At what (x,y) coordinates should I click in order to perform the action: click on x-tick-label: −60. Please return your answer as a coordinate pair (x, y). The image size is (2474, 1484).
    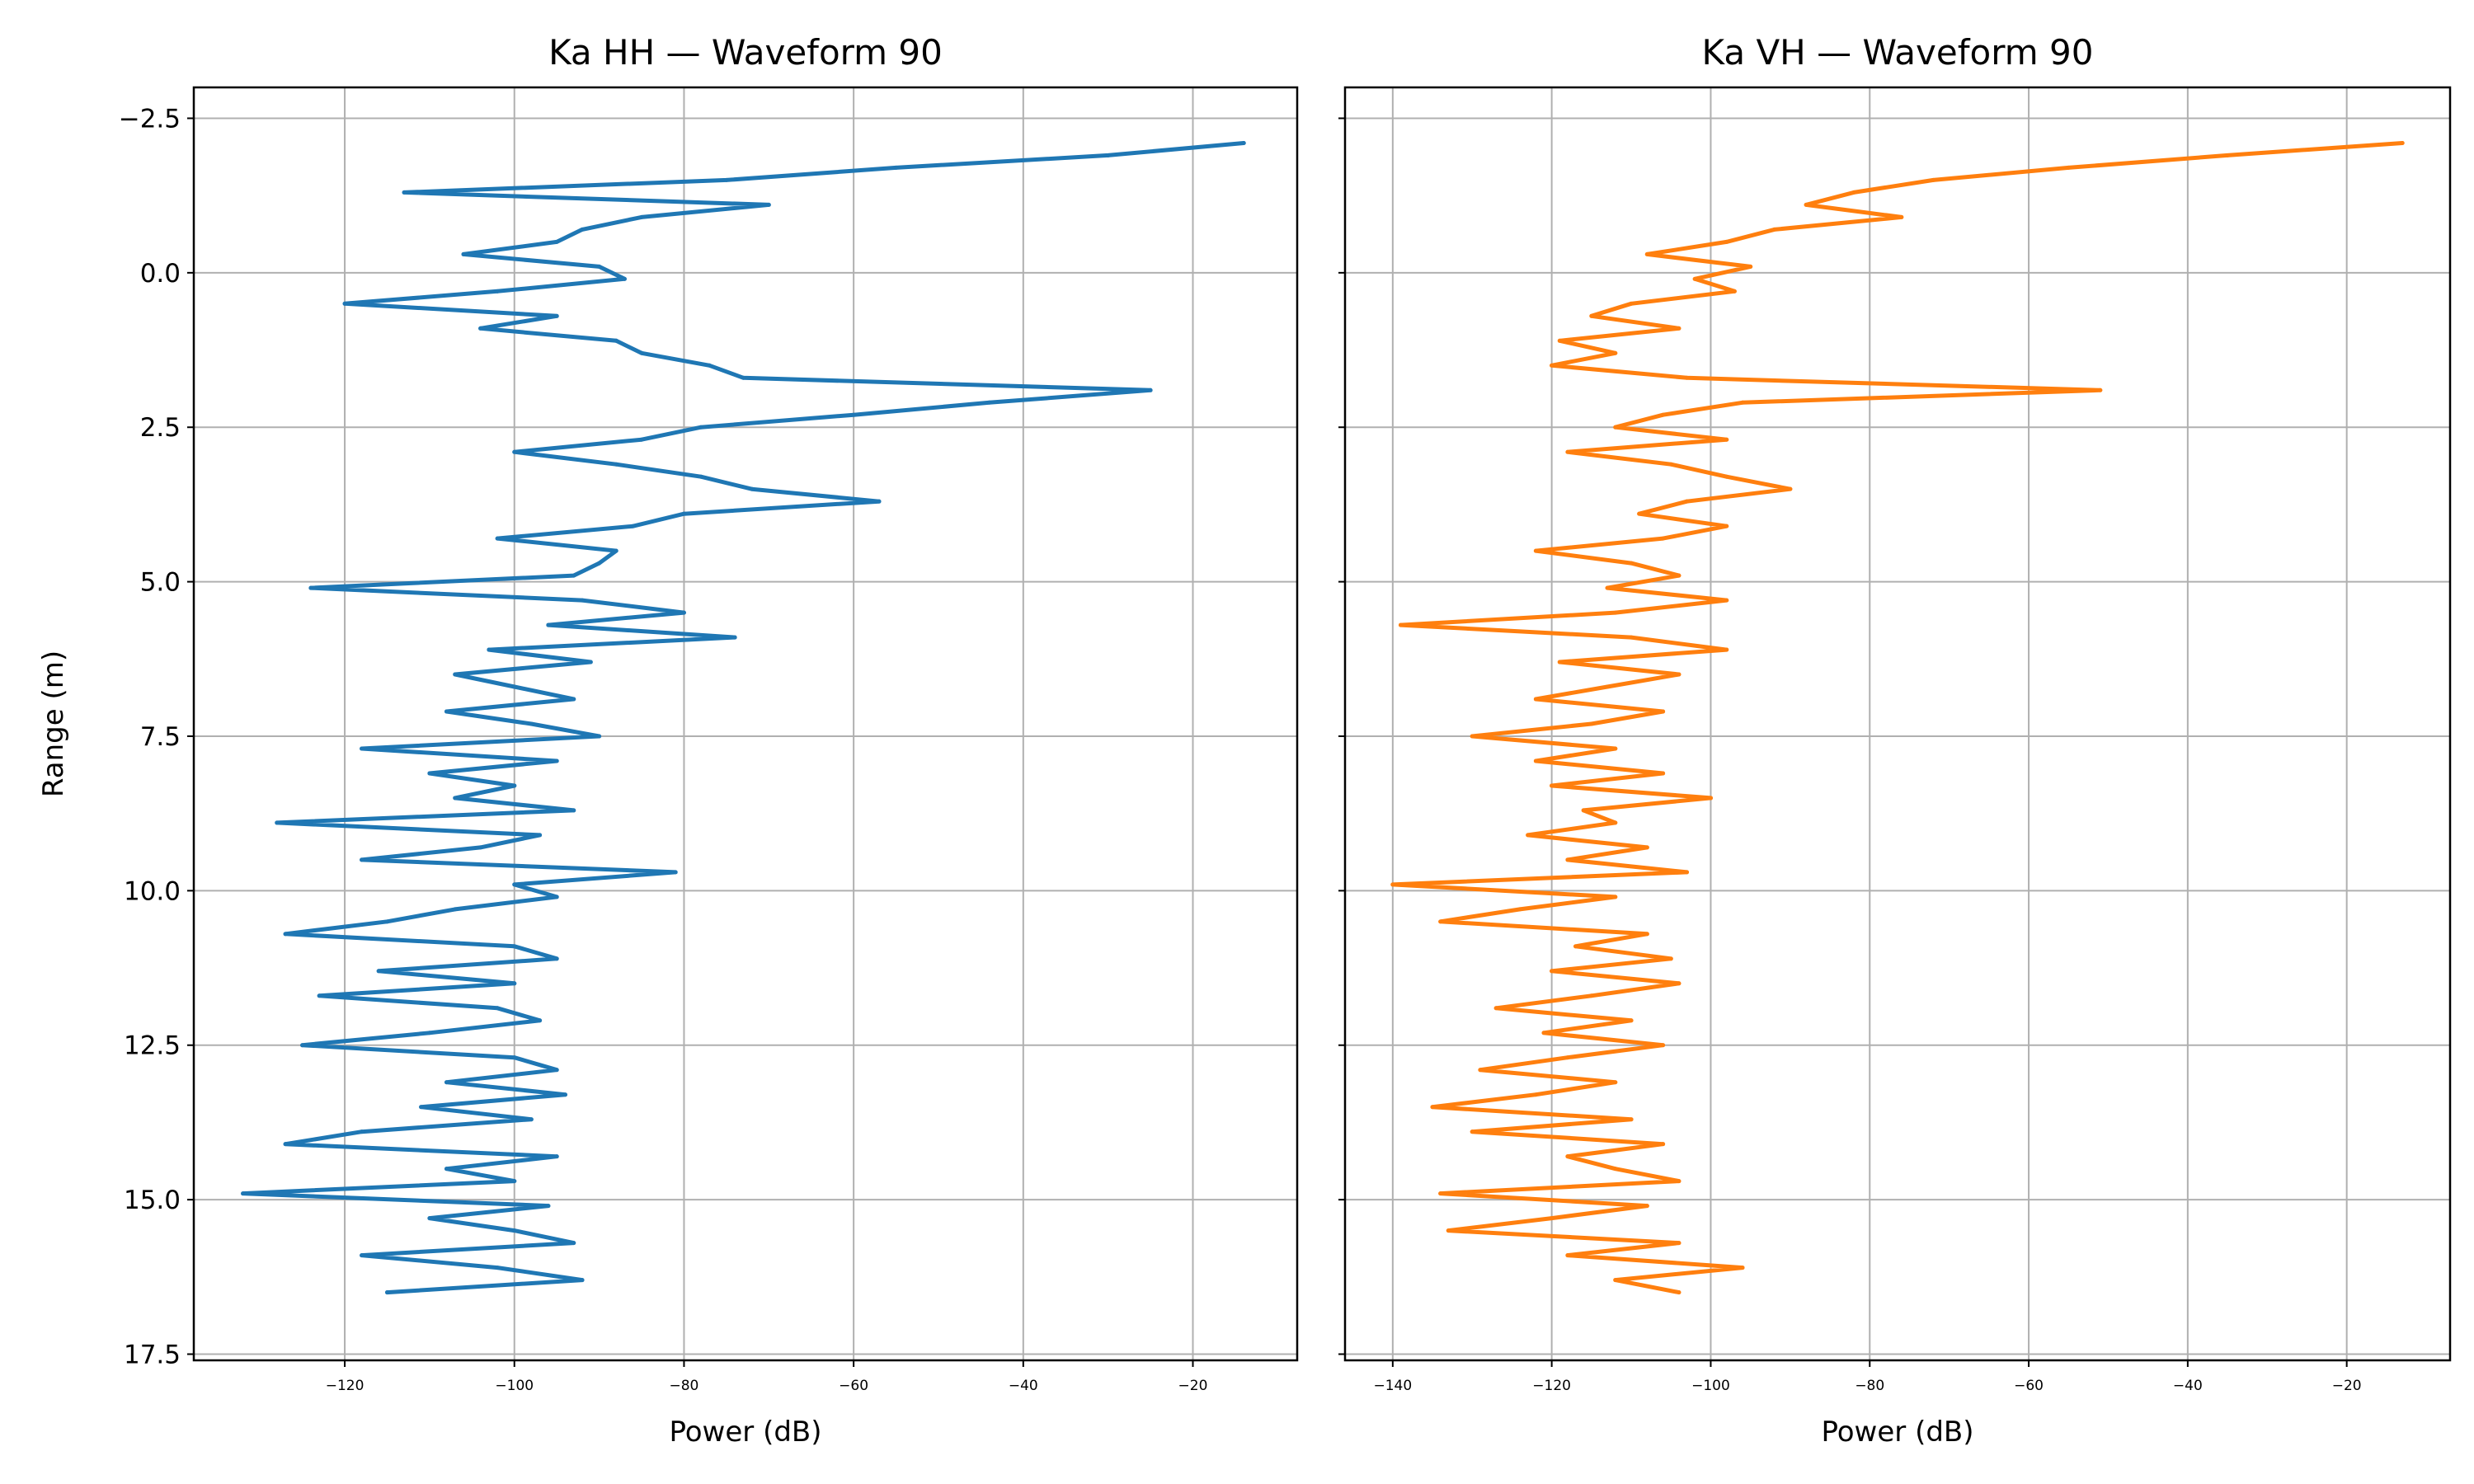
    Looking at the image, I should click on (2029, 1386).